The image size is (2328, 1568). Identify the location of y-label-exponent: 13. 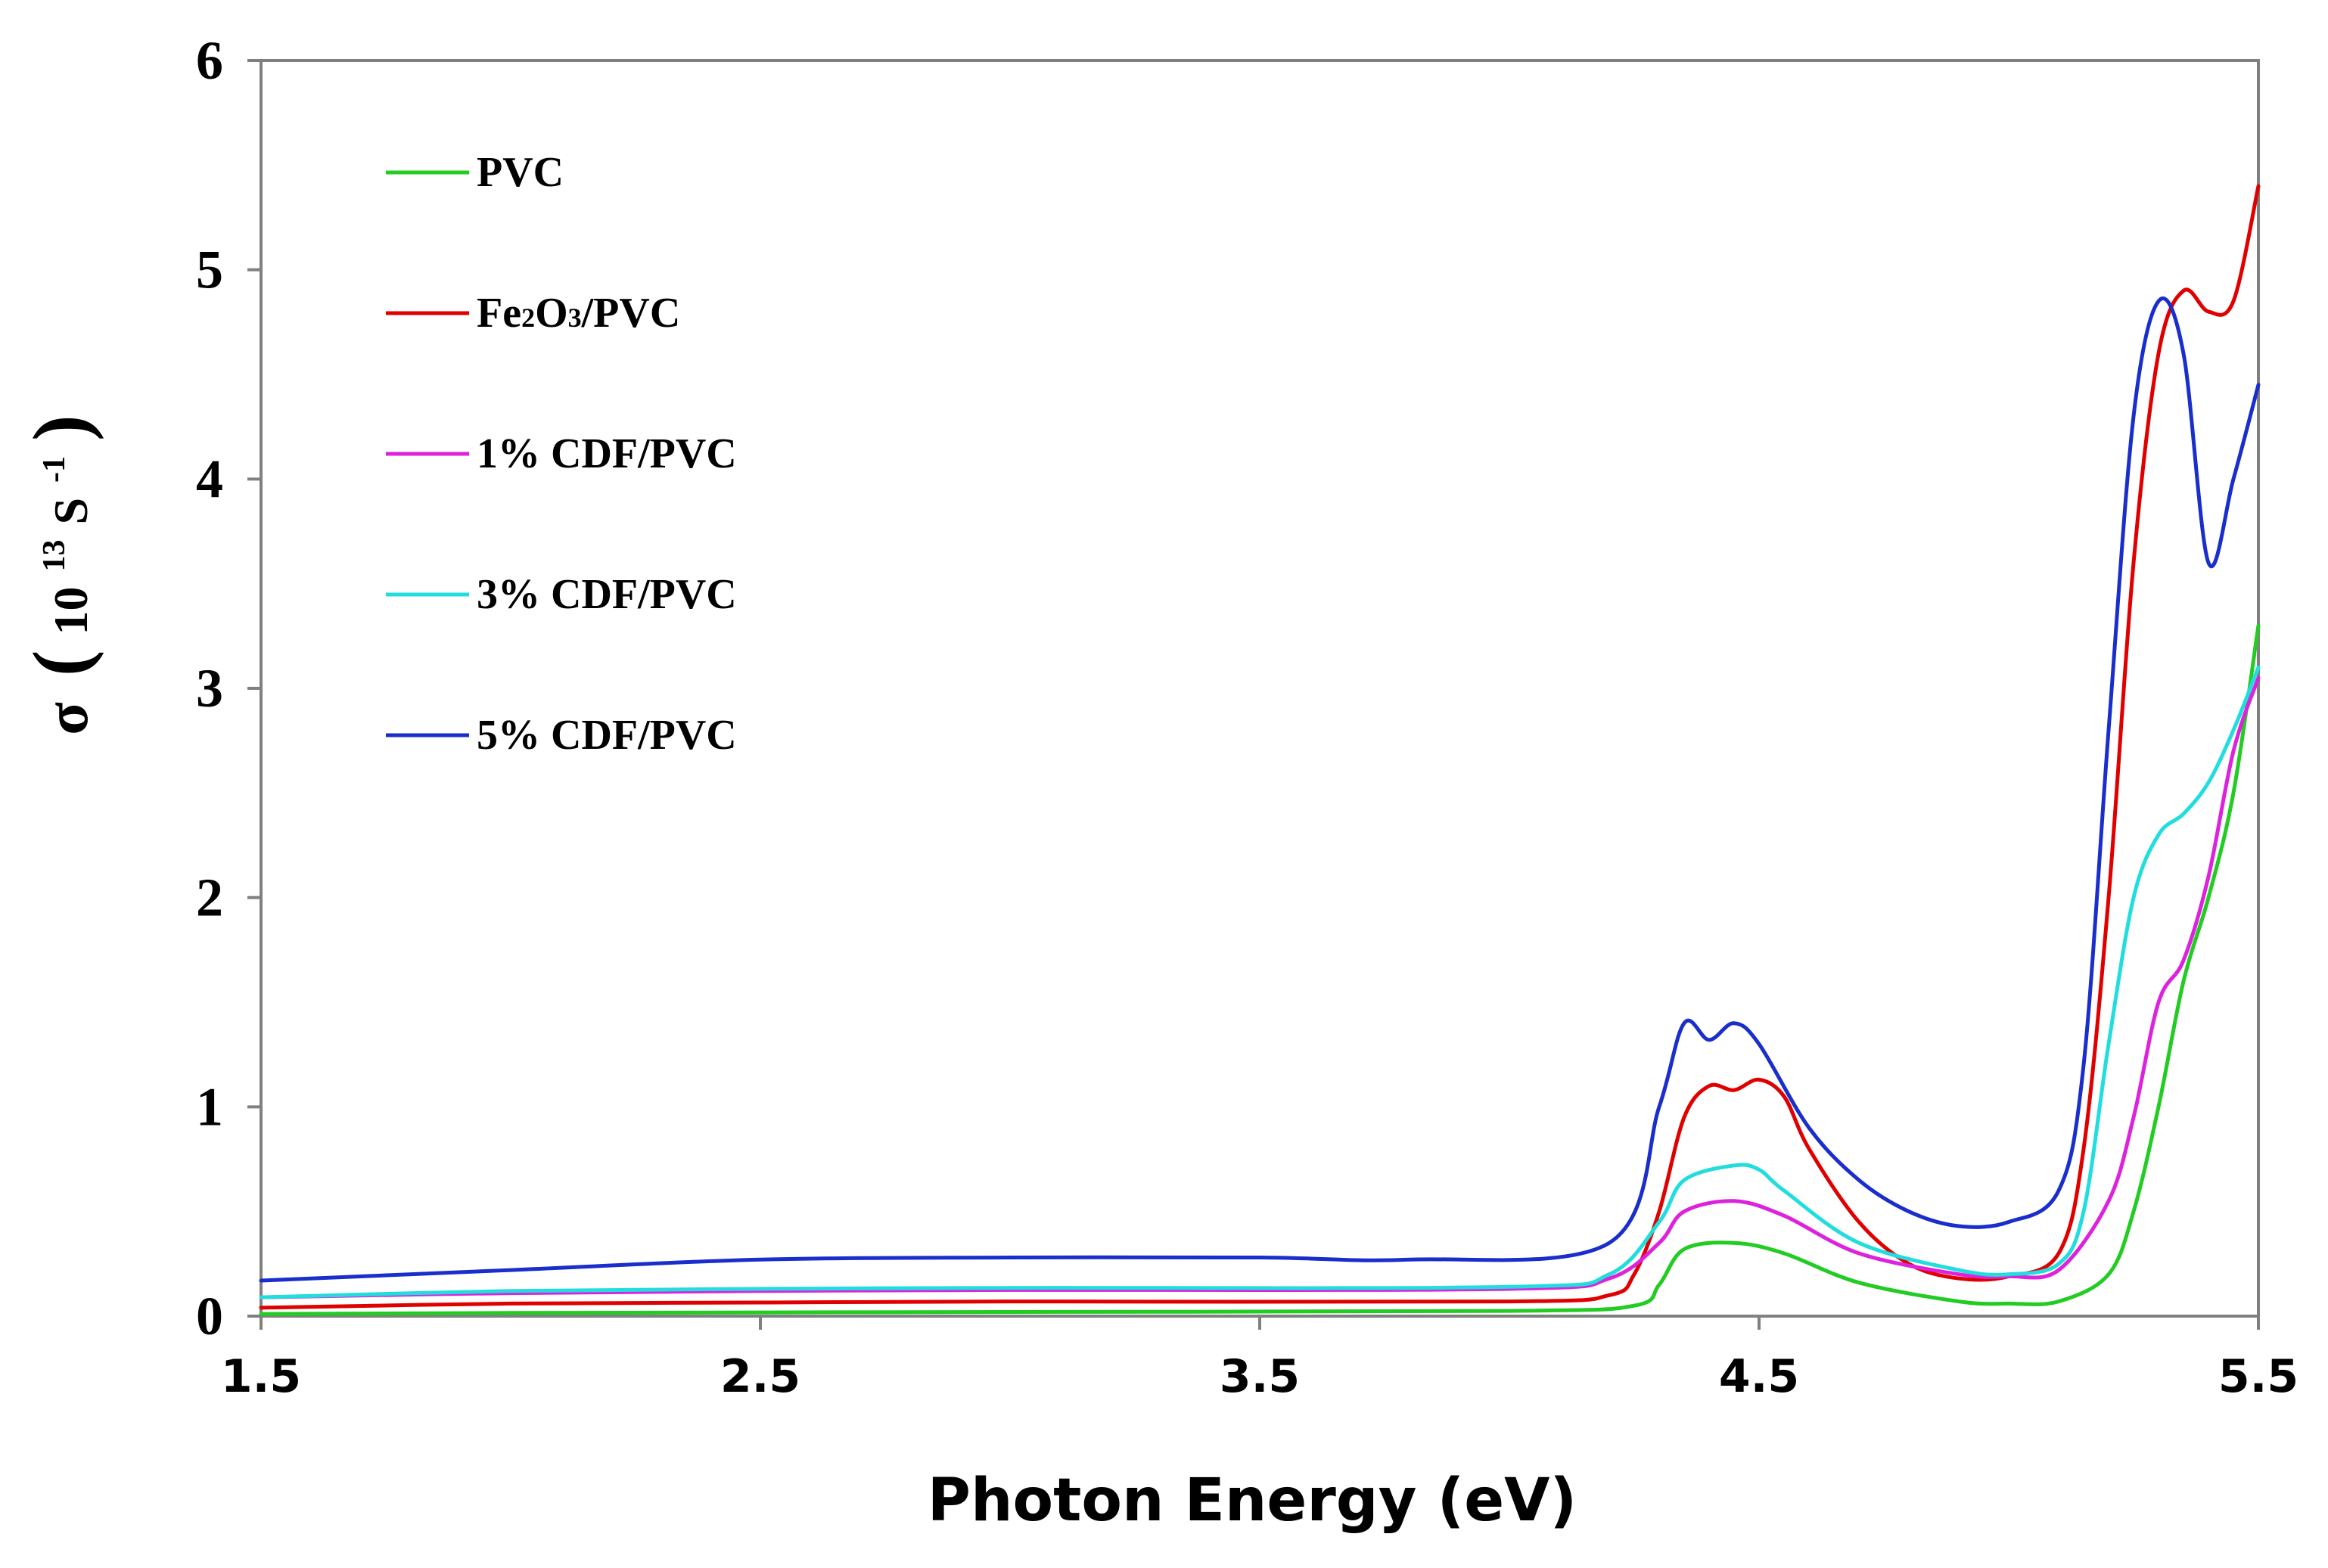
(54, 556).